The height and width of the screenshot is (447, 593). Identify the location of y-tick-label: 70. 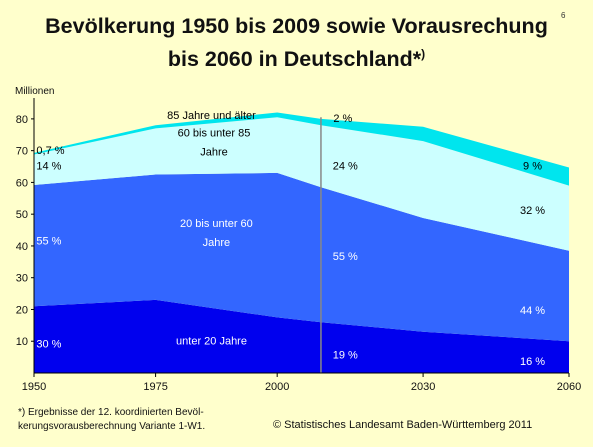
(22, 152).